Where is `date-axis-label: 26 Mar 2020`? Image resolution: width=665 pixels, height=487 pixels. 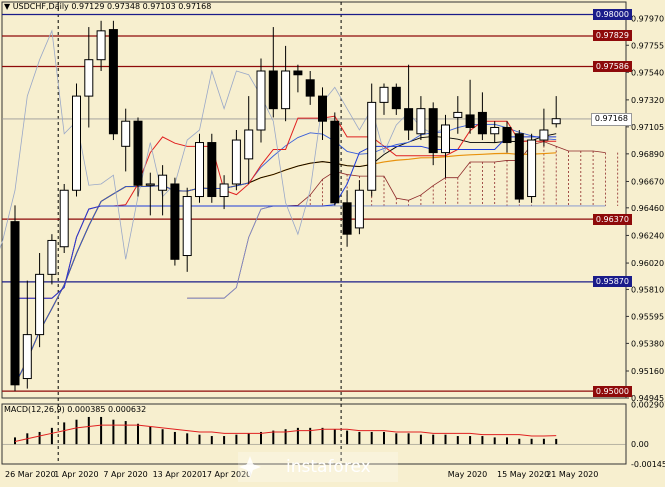
date-axis-label: 26 Mar 2020 is located at coordinates (30, 474).